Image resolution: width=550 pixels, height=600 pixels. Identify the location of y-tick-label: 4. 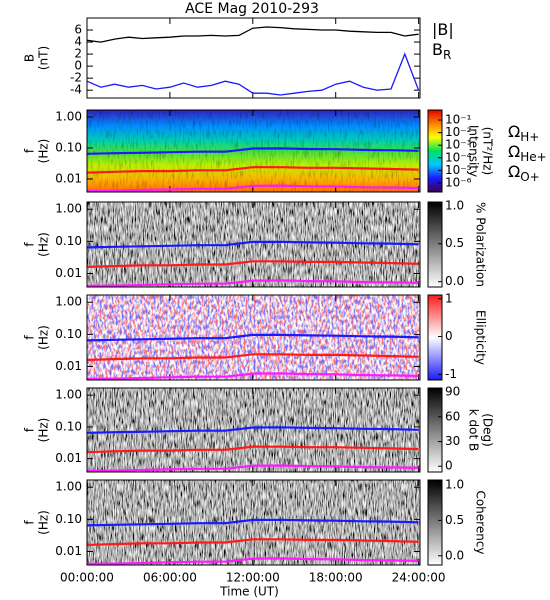
(78, 42).